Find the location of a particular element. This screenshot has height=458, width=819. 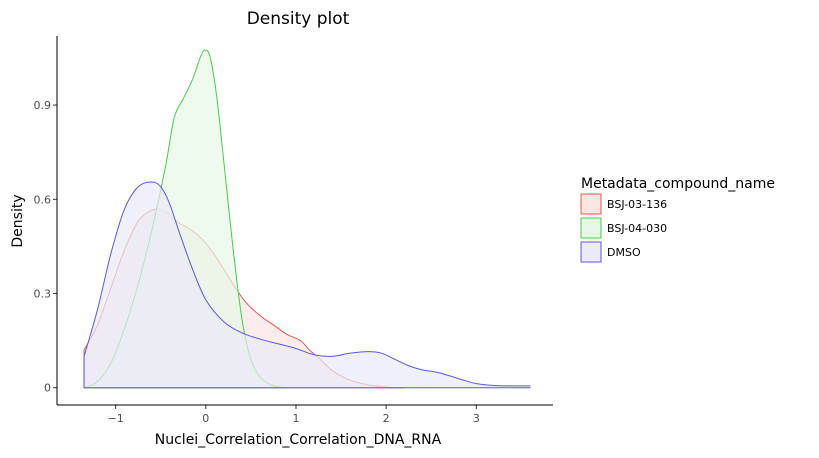

x-tick-label: 0 is located at coordinates (205, 418).